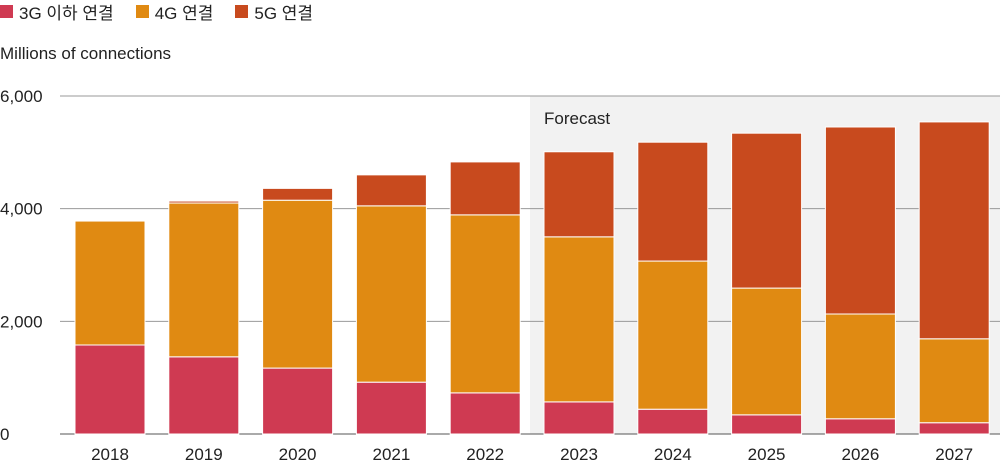 The width and height of the screenshot is (1000, 466). Describe the element at coordinates (485, 454) in the screenshot. I see `x-tick-label: 2022` at that location.